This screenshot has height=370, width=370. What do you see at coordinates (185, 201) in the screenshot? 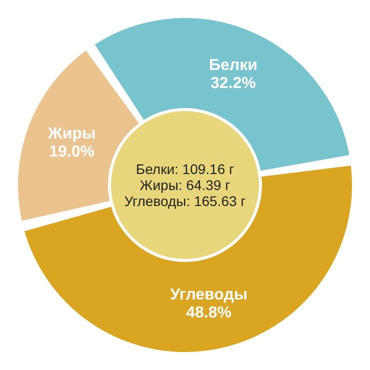
I see `text: Углеводы: 165.63 г` at bounding box center [185, 201].